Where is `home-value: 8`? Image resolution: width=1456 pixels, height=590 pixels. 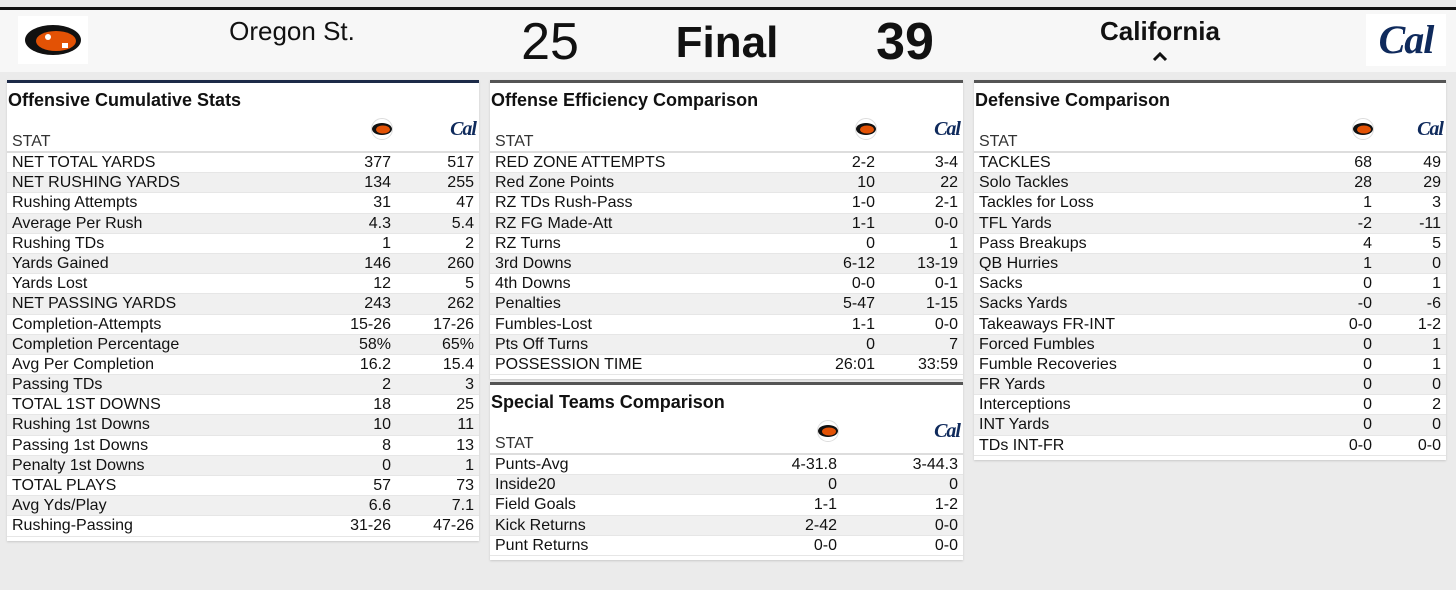 home-value: 8 is located at coordinates (386, 445).